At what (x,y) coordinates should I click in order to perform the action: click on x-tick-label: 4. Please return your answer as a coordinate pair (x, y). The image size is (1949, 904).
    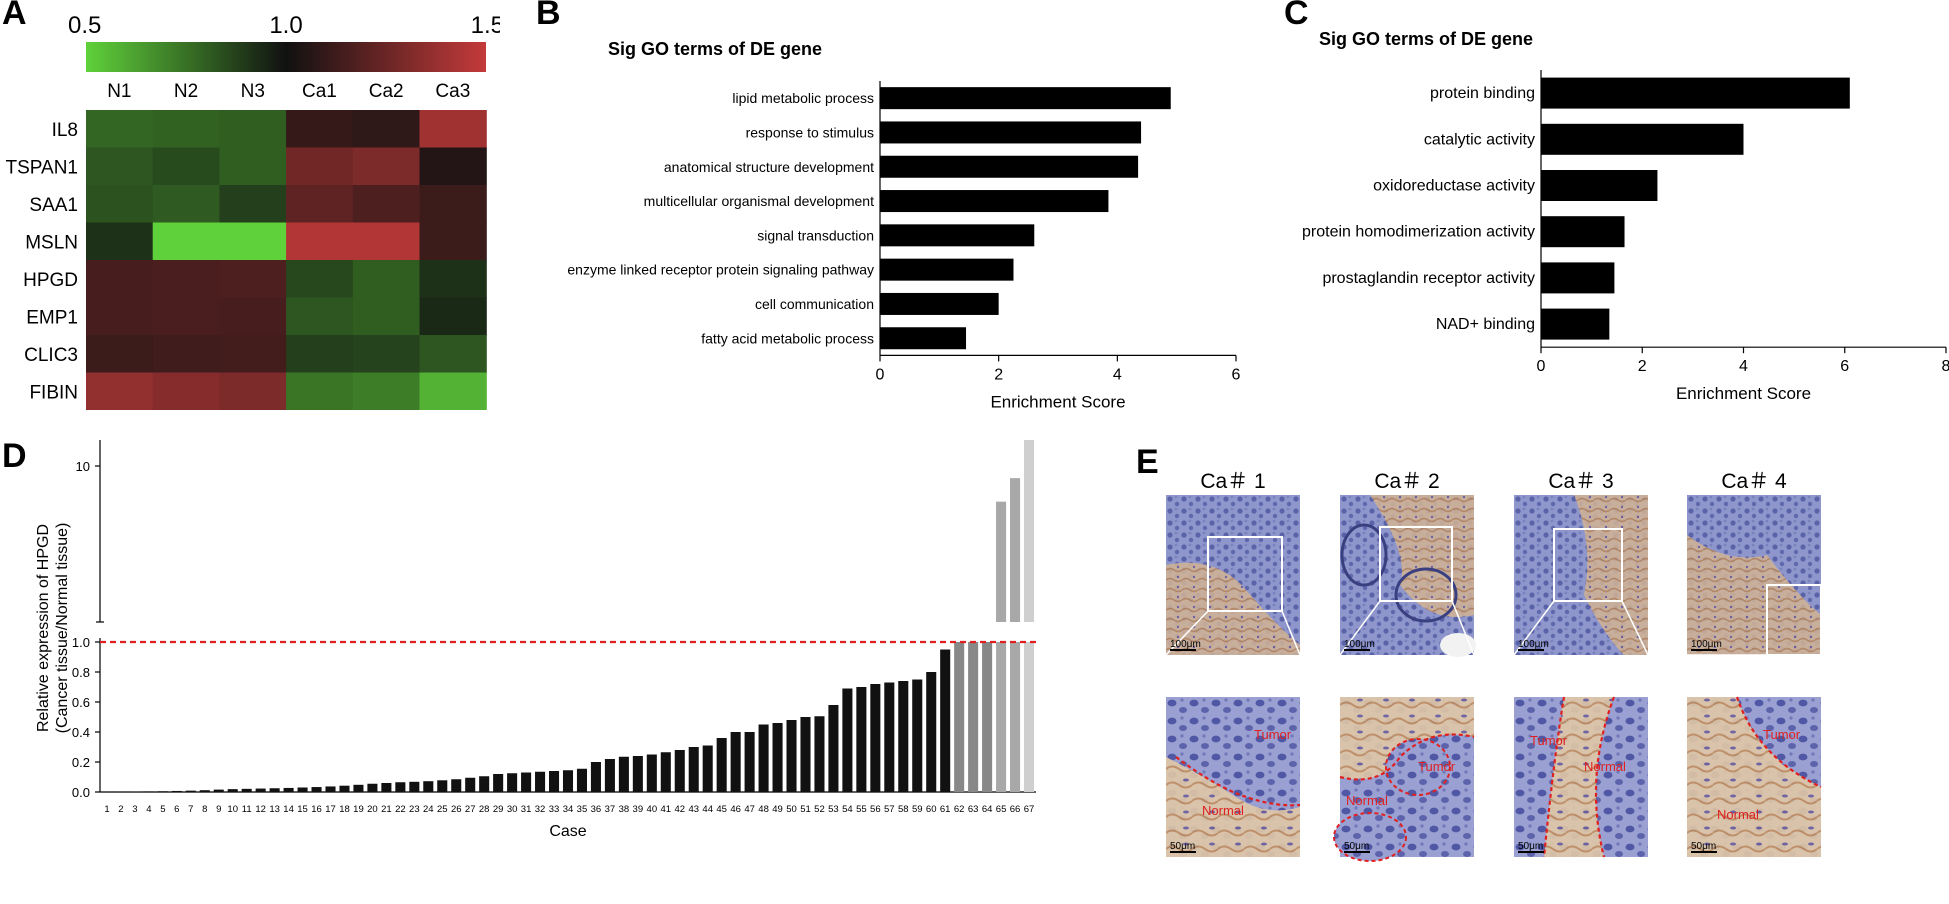
    Looking at the image, I should click on (1743, 366).